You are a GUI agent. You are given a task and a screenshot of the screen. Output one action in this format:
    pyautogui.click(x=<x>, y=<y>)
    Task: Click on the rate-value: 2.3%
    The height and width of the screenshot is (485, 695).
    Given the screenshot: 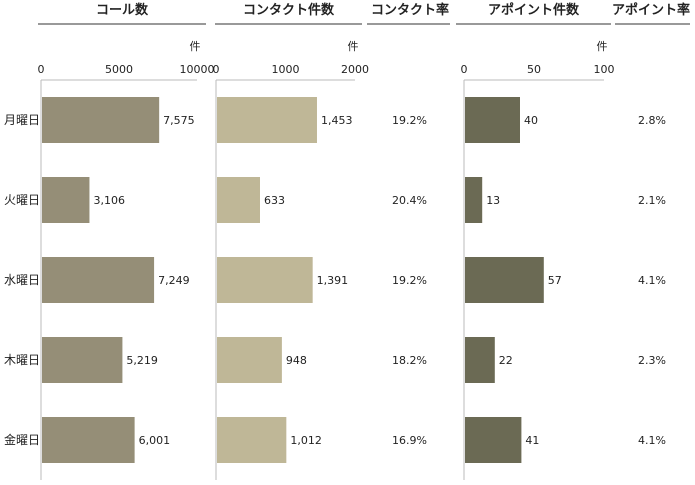 What is the action you would take?
    pyautogui.click(x=652, y=360)
    